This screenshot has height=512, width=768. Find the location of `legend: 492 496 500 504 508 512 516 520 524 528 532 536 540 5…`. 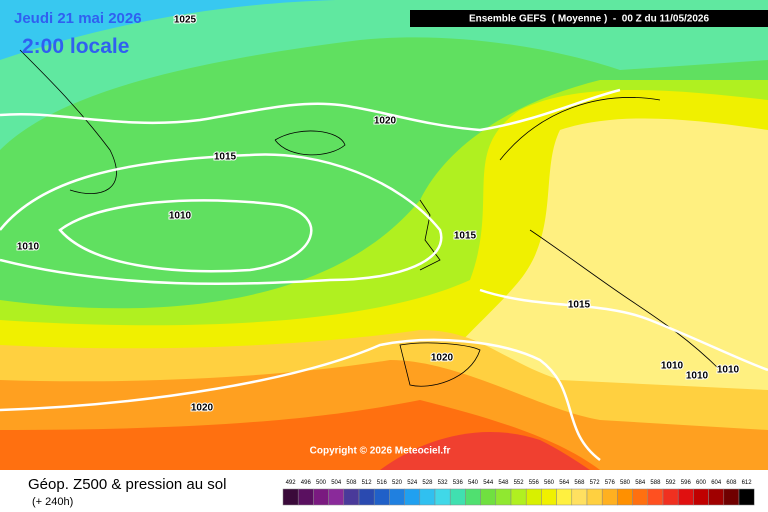

legend: 492 496 500 504 508 512 516 520 524 528 532 536 540 5… is located at coordinates (518, 493).